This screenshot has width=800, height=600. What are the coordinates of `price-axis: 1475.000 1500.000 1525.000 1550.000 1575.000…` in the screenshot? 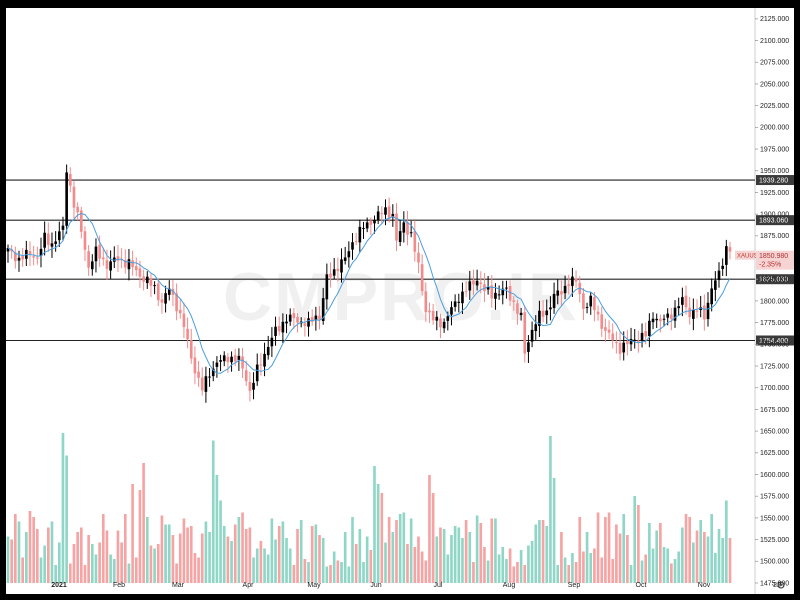 It's located at (772, 301).